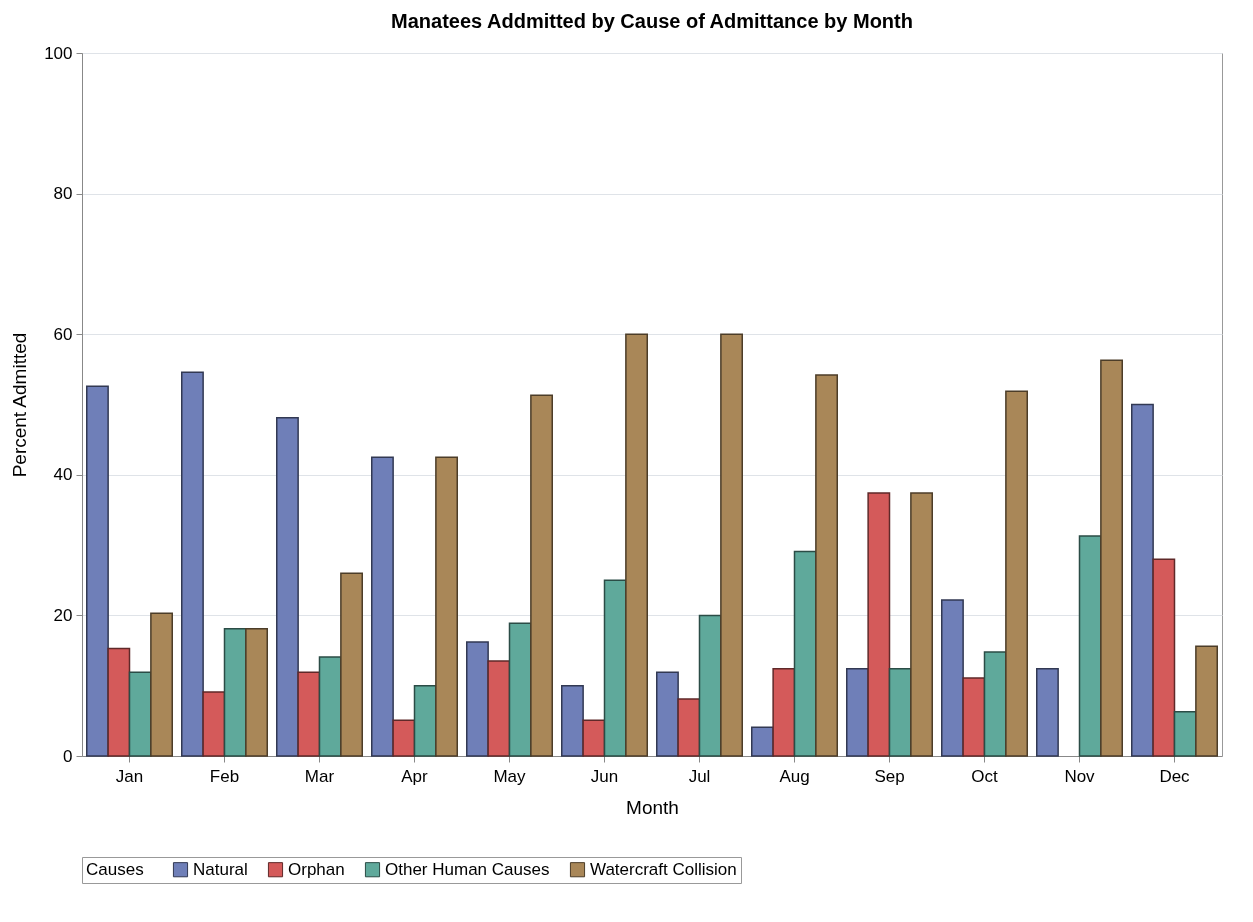 This screenshot has width=1253, height=922. What do you see at coordinates (319, 776) in the screenshot?
I see `x-tick-label: Mar` at bounding box center [319, 776].